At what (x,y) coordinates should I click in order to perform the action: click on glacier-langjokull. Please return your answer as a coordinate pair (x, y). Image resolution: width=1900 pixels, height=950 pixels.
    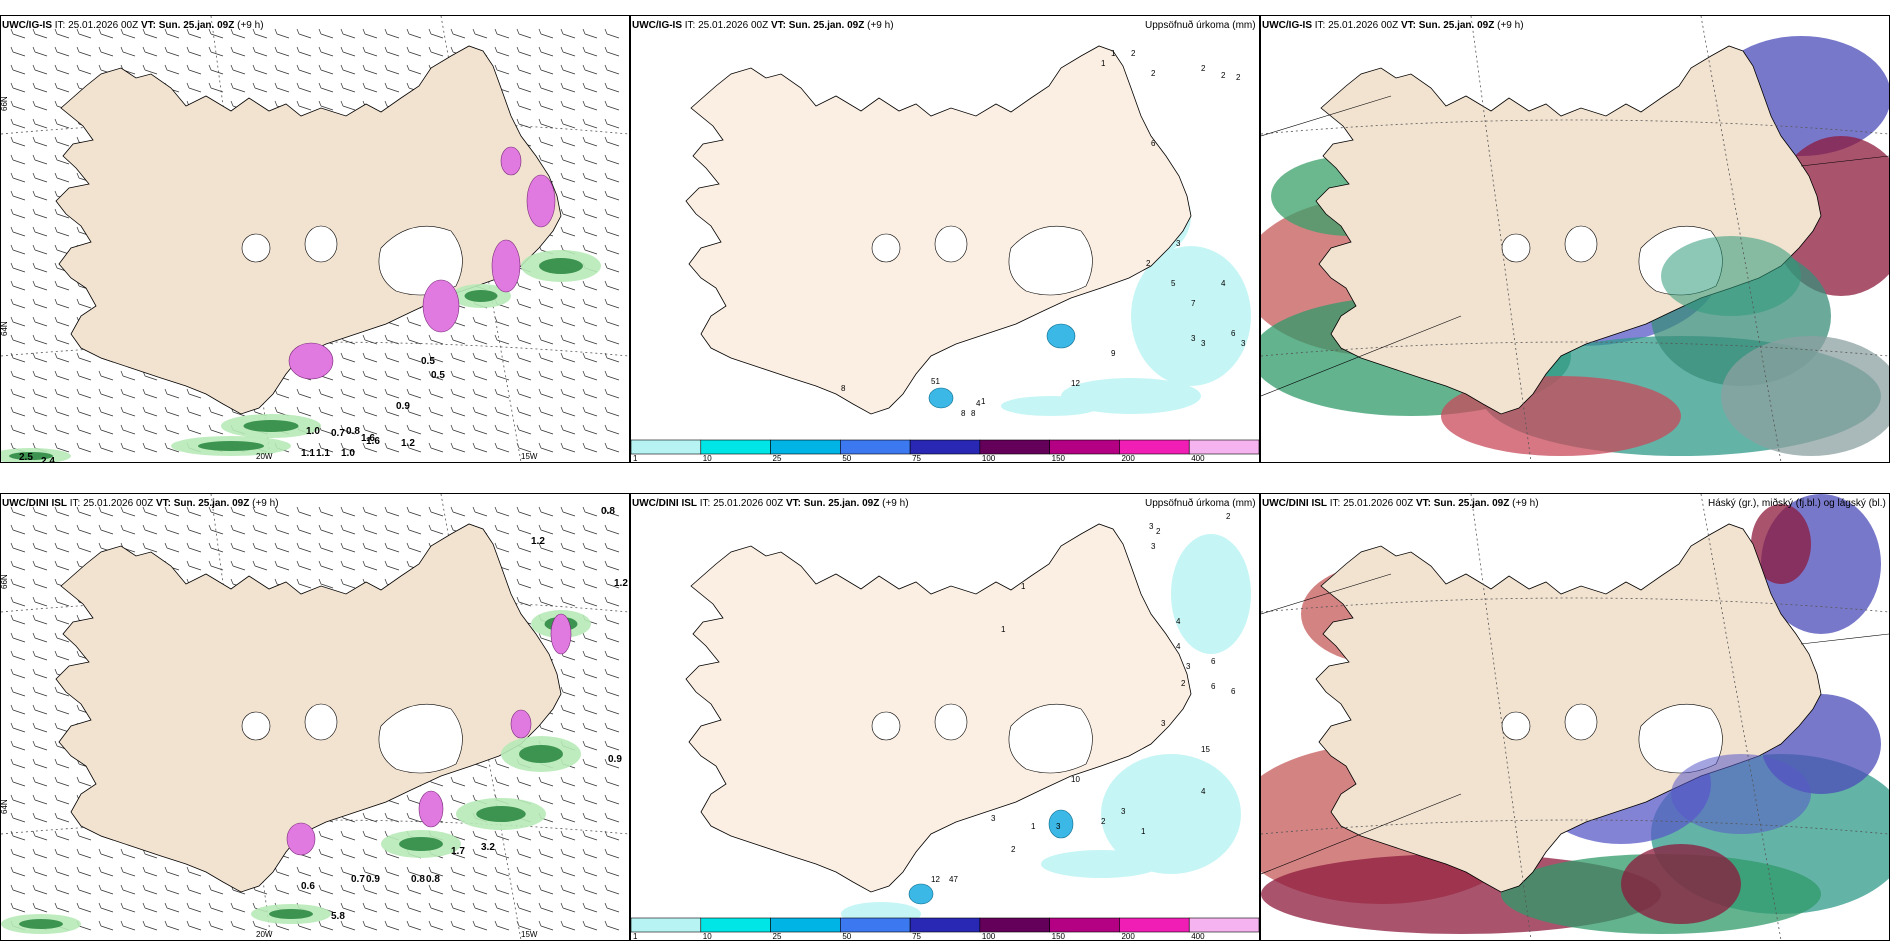
    Looking at the image, I should click on (1516, 726).